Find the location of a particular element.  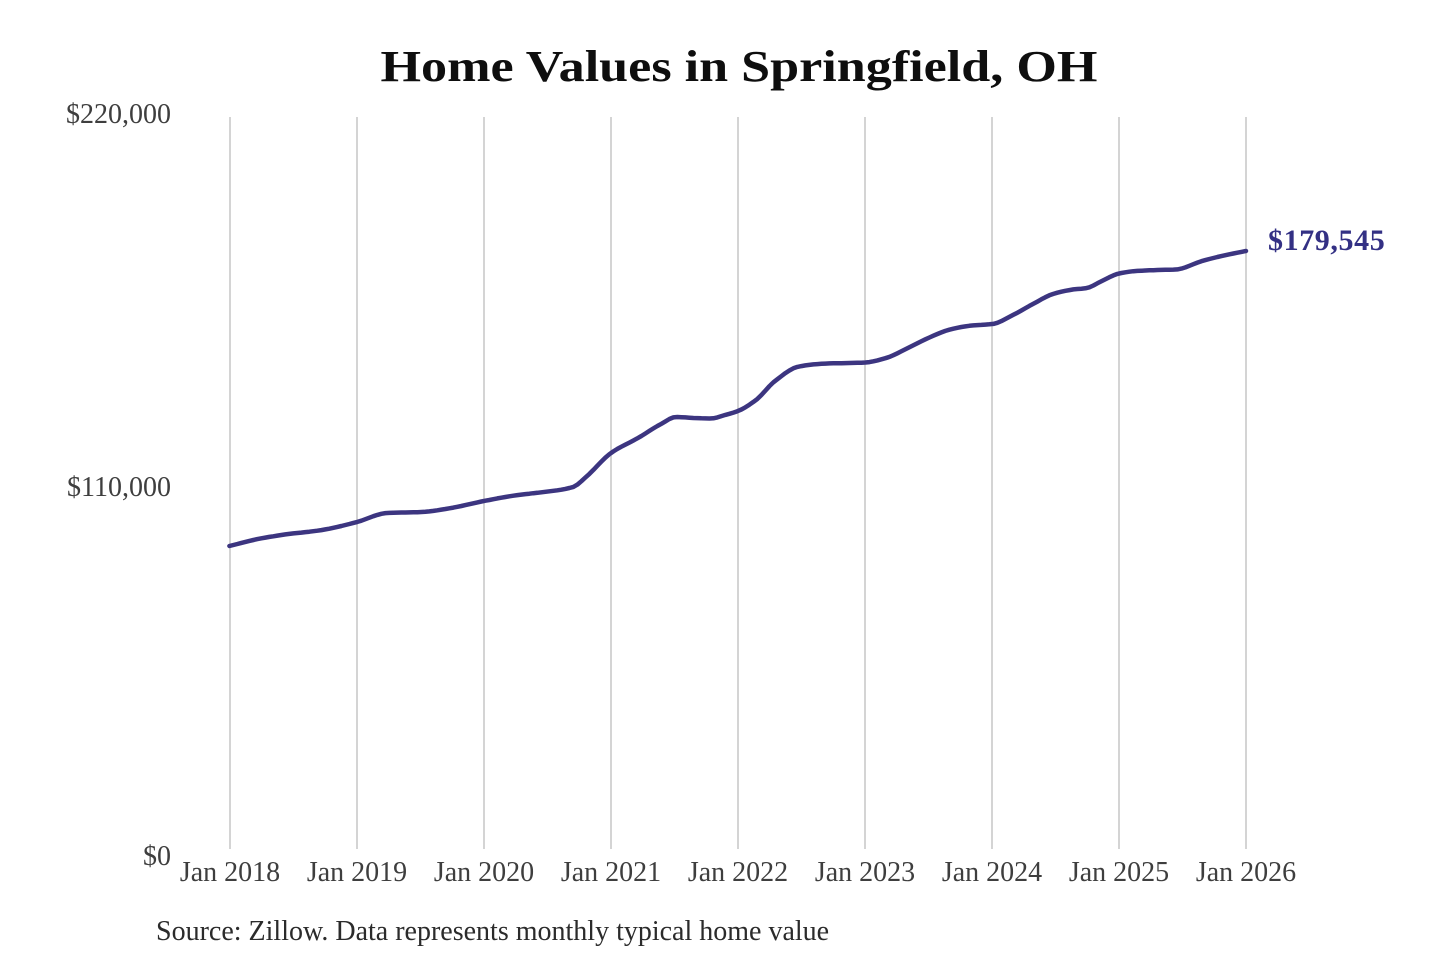

svg-text: Jan 2021 is located at coordinates (611, 872).